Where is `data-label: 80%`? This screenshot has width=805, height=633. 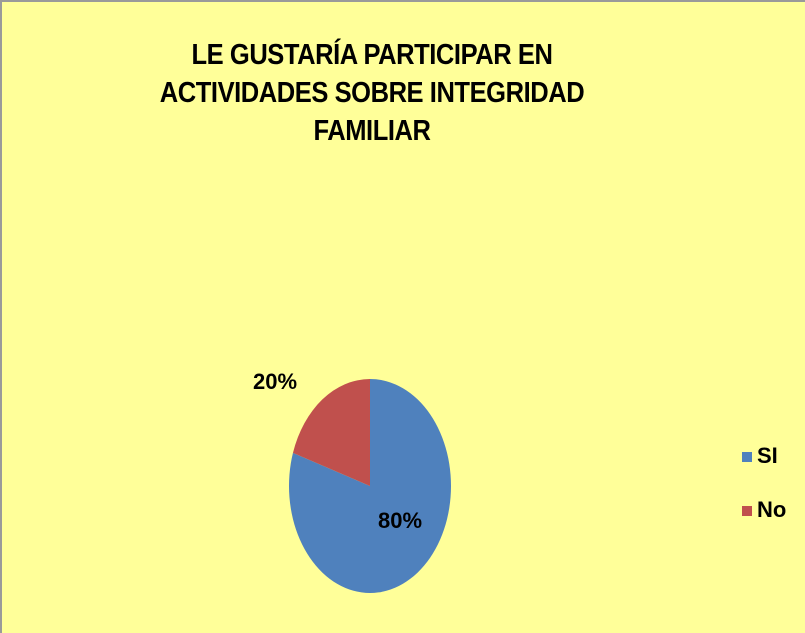
data-label: 80% is located at coordinates (400, 520).